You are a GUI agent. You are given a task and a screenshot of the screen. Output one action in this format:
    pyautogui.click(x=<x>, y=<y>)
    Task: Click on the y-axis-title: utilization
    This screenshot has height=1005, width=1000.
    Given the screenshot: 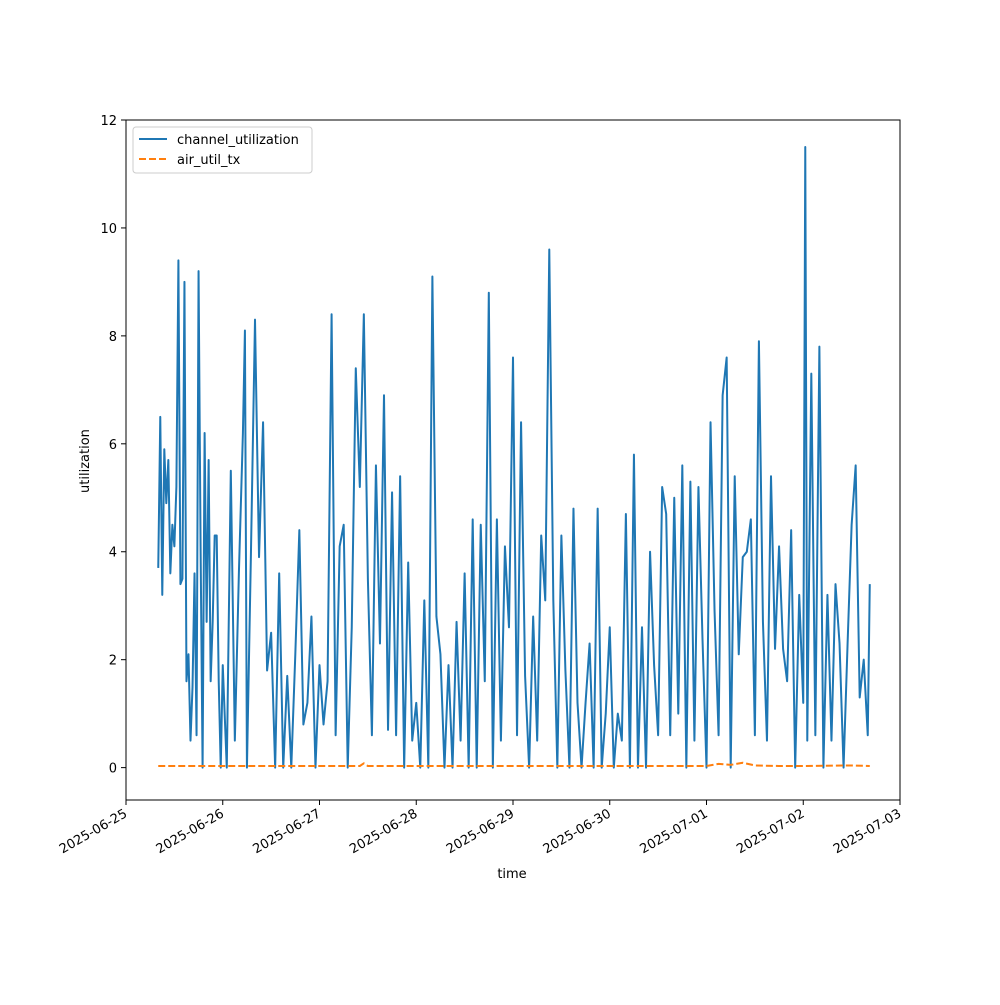 What is the action you would take?
    pyautogui.click(x=85, y=461)
    